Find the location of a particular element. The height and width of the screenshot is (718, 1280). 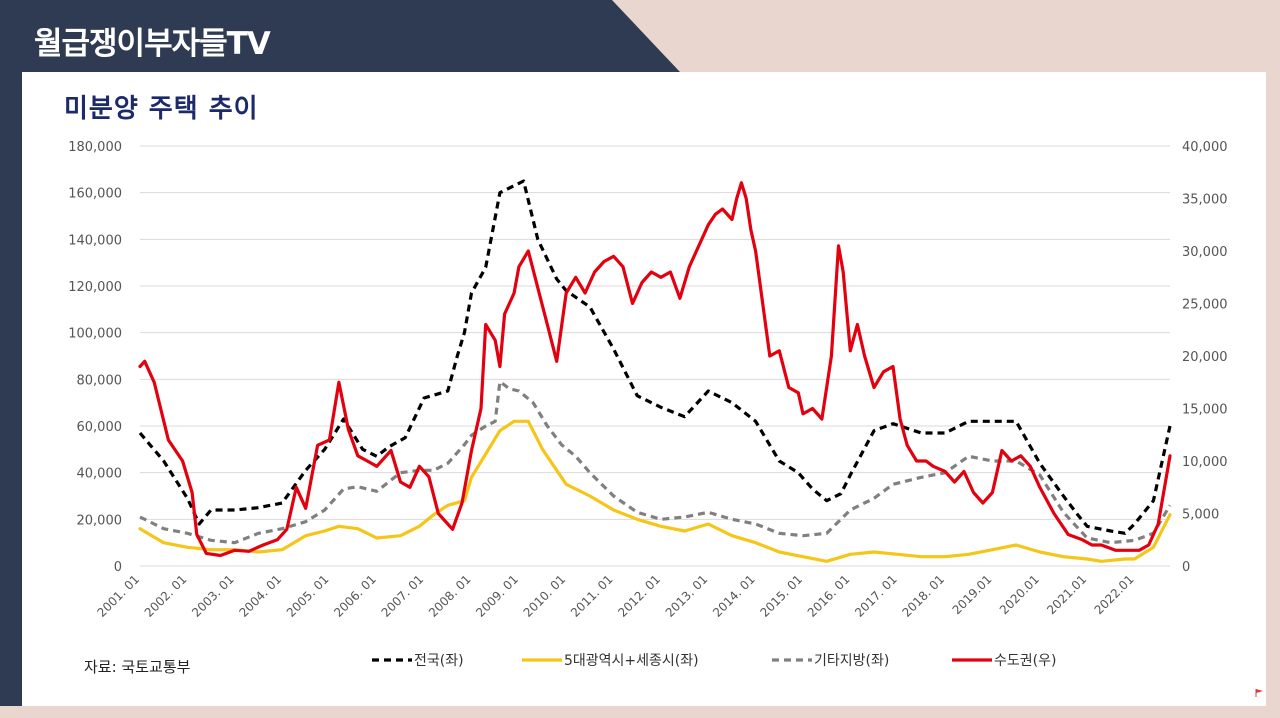

y-tick-right: 10,000 is located at coordinates (1205, 462).